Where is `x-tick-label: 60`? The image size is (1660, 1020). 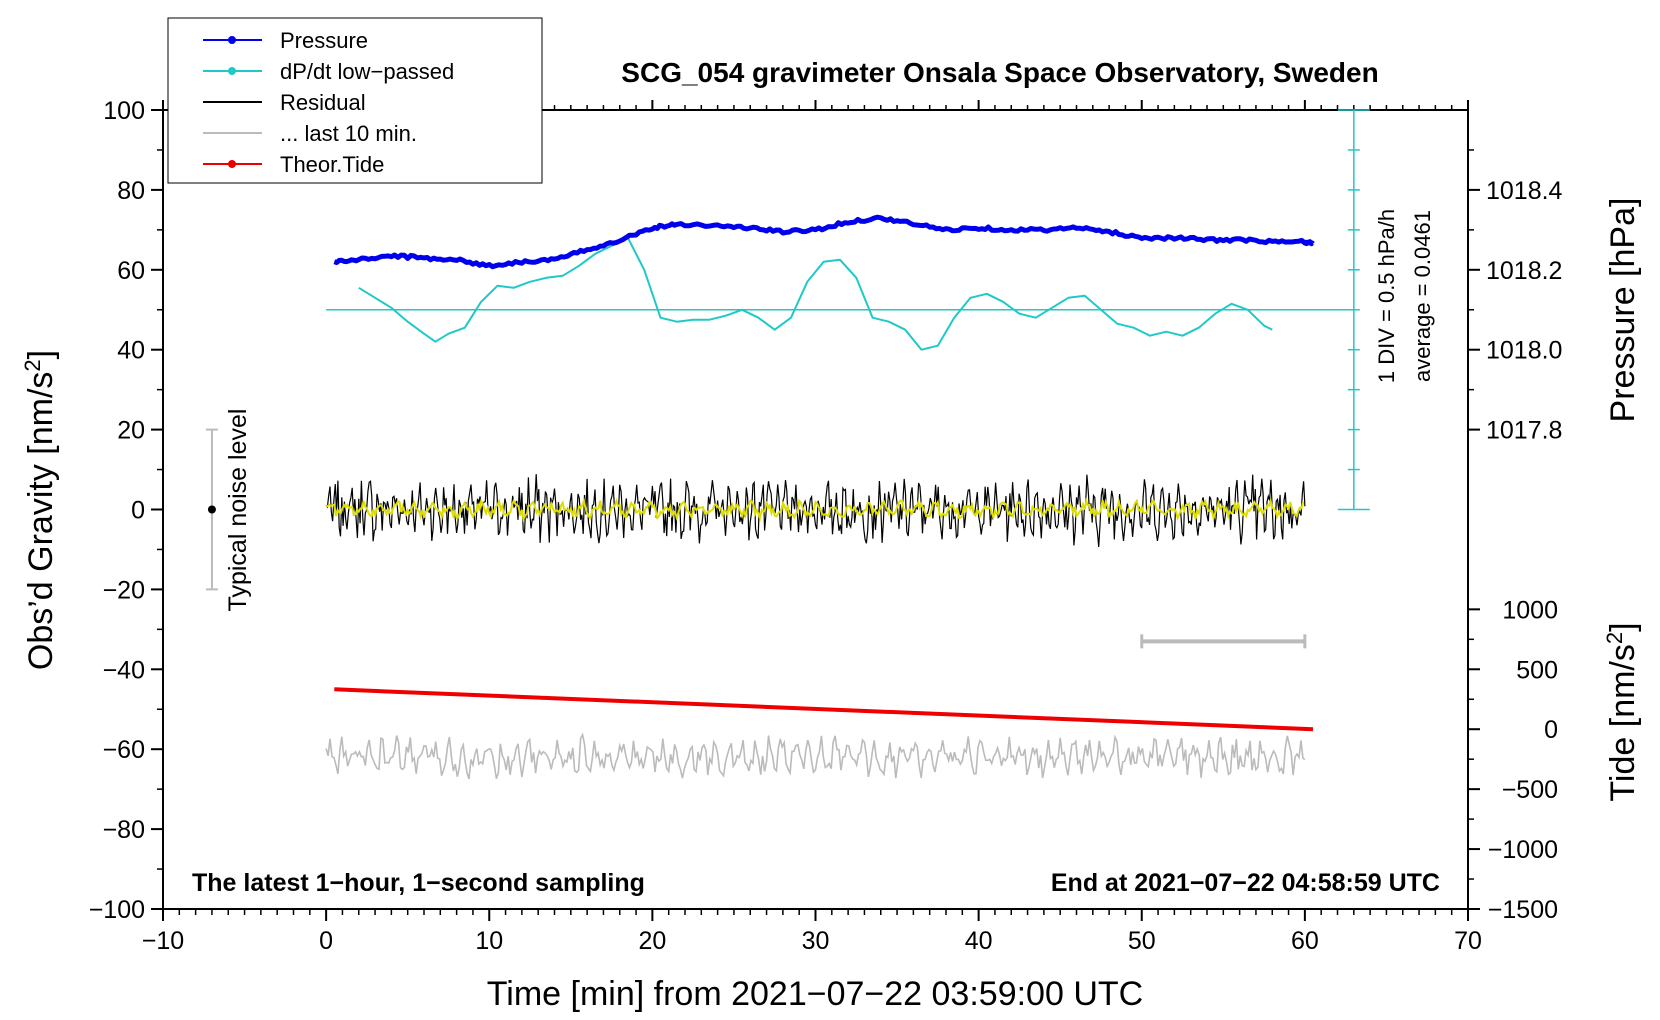
x-tick-label: 60 is located at coordinates (1305, 941).